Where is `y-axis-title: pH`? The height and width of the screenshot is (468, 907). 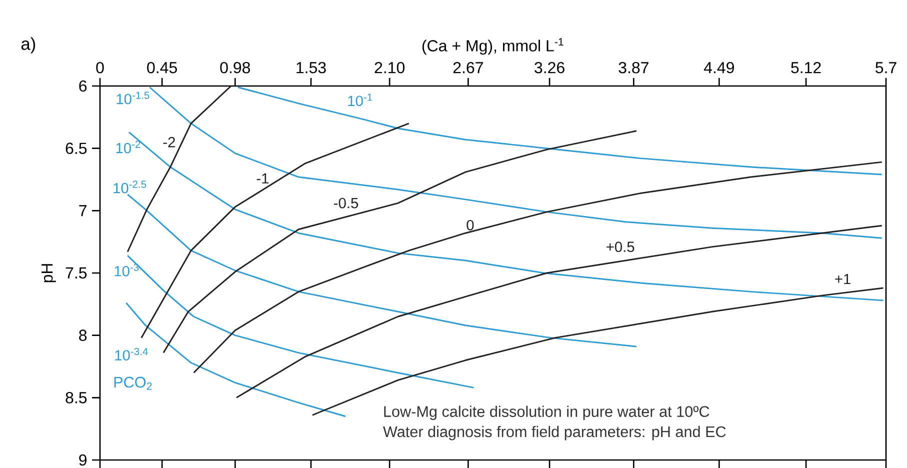
y-axis-title: pH is located at coordinates (49, 273).